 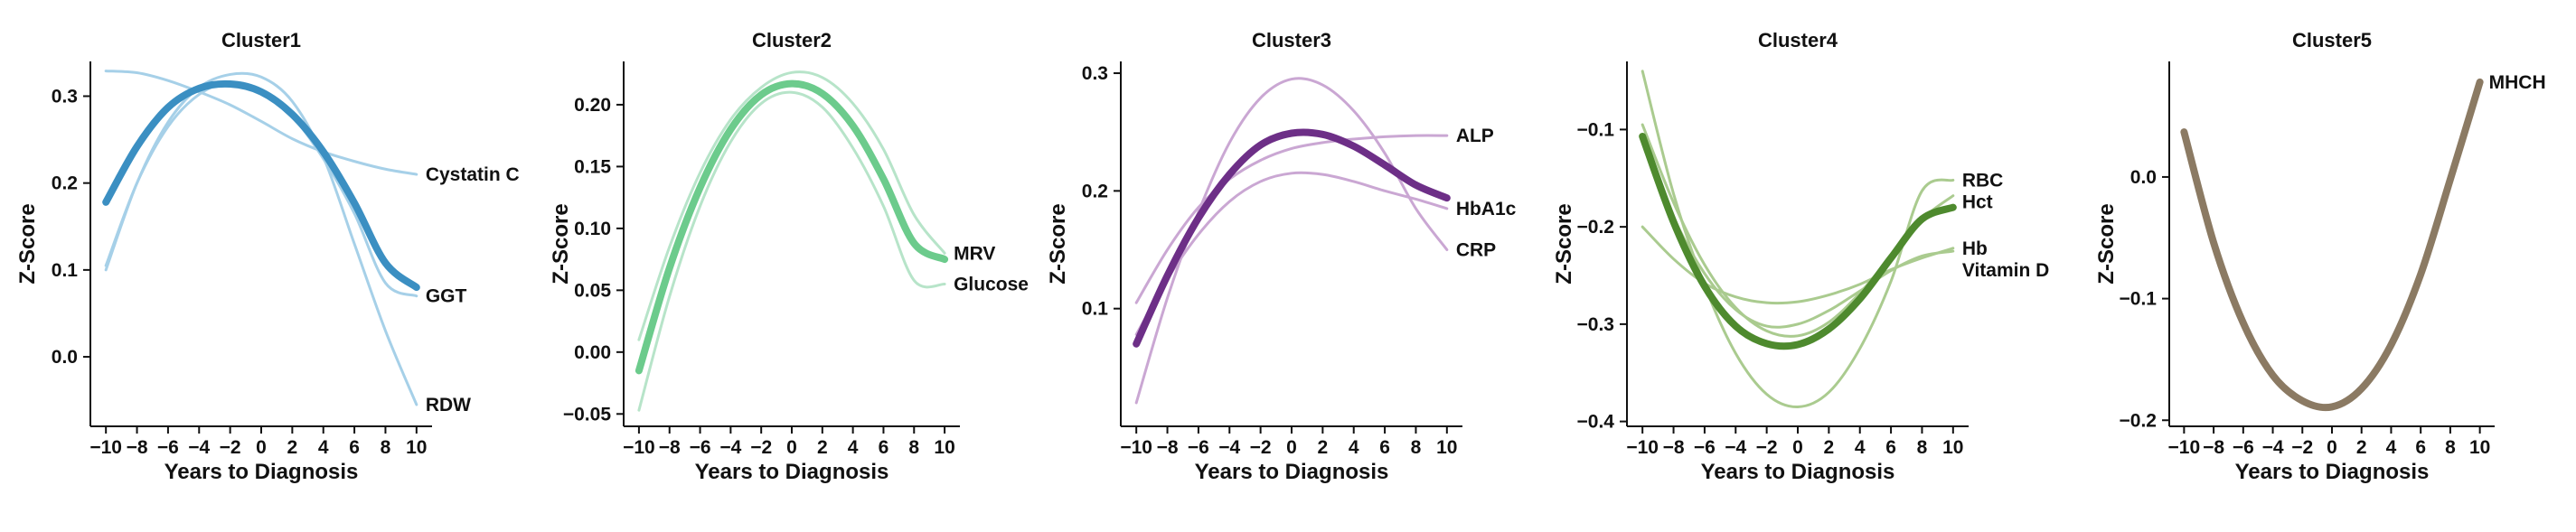 What do you see at coordinates (2006, 270) in the screenshot?
I see `series-label-vitamin-d: Vitamin D` at bounding box center [2006, 270].